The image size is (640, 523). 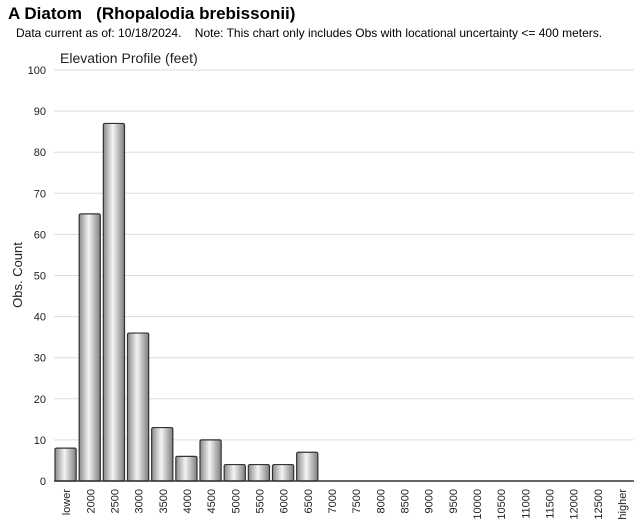 I want to click on x-tick-label: 6500, so click(x=309, y=501).